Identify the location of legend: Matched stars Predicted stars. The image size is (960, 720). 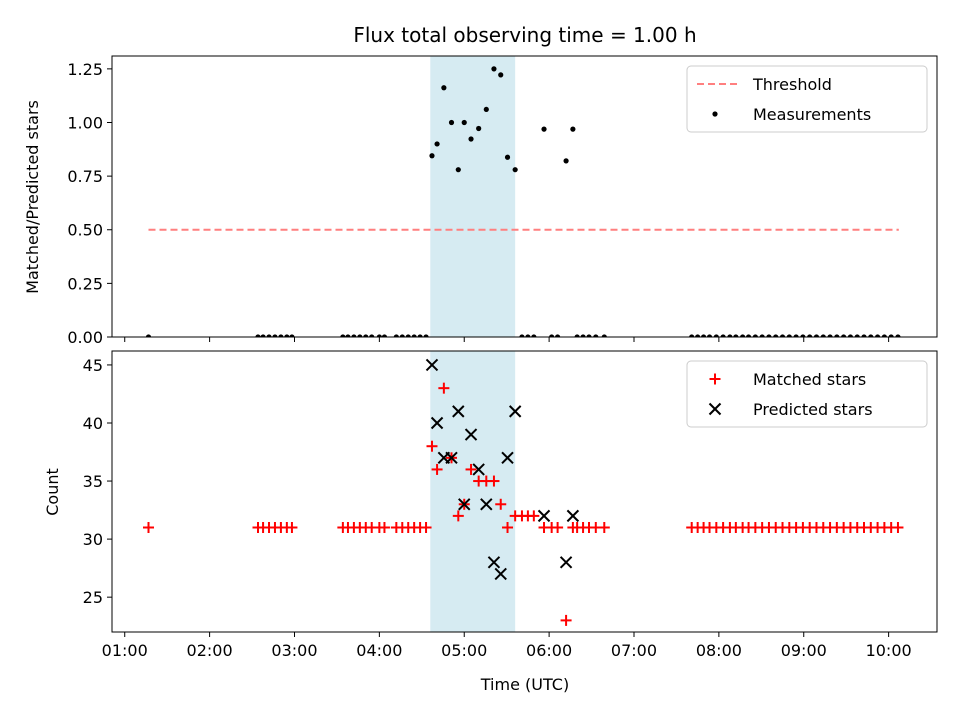
(807, 394).